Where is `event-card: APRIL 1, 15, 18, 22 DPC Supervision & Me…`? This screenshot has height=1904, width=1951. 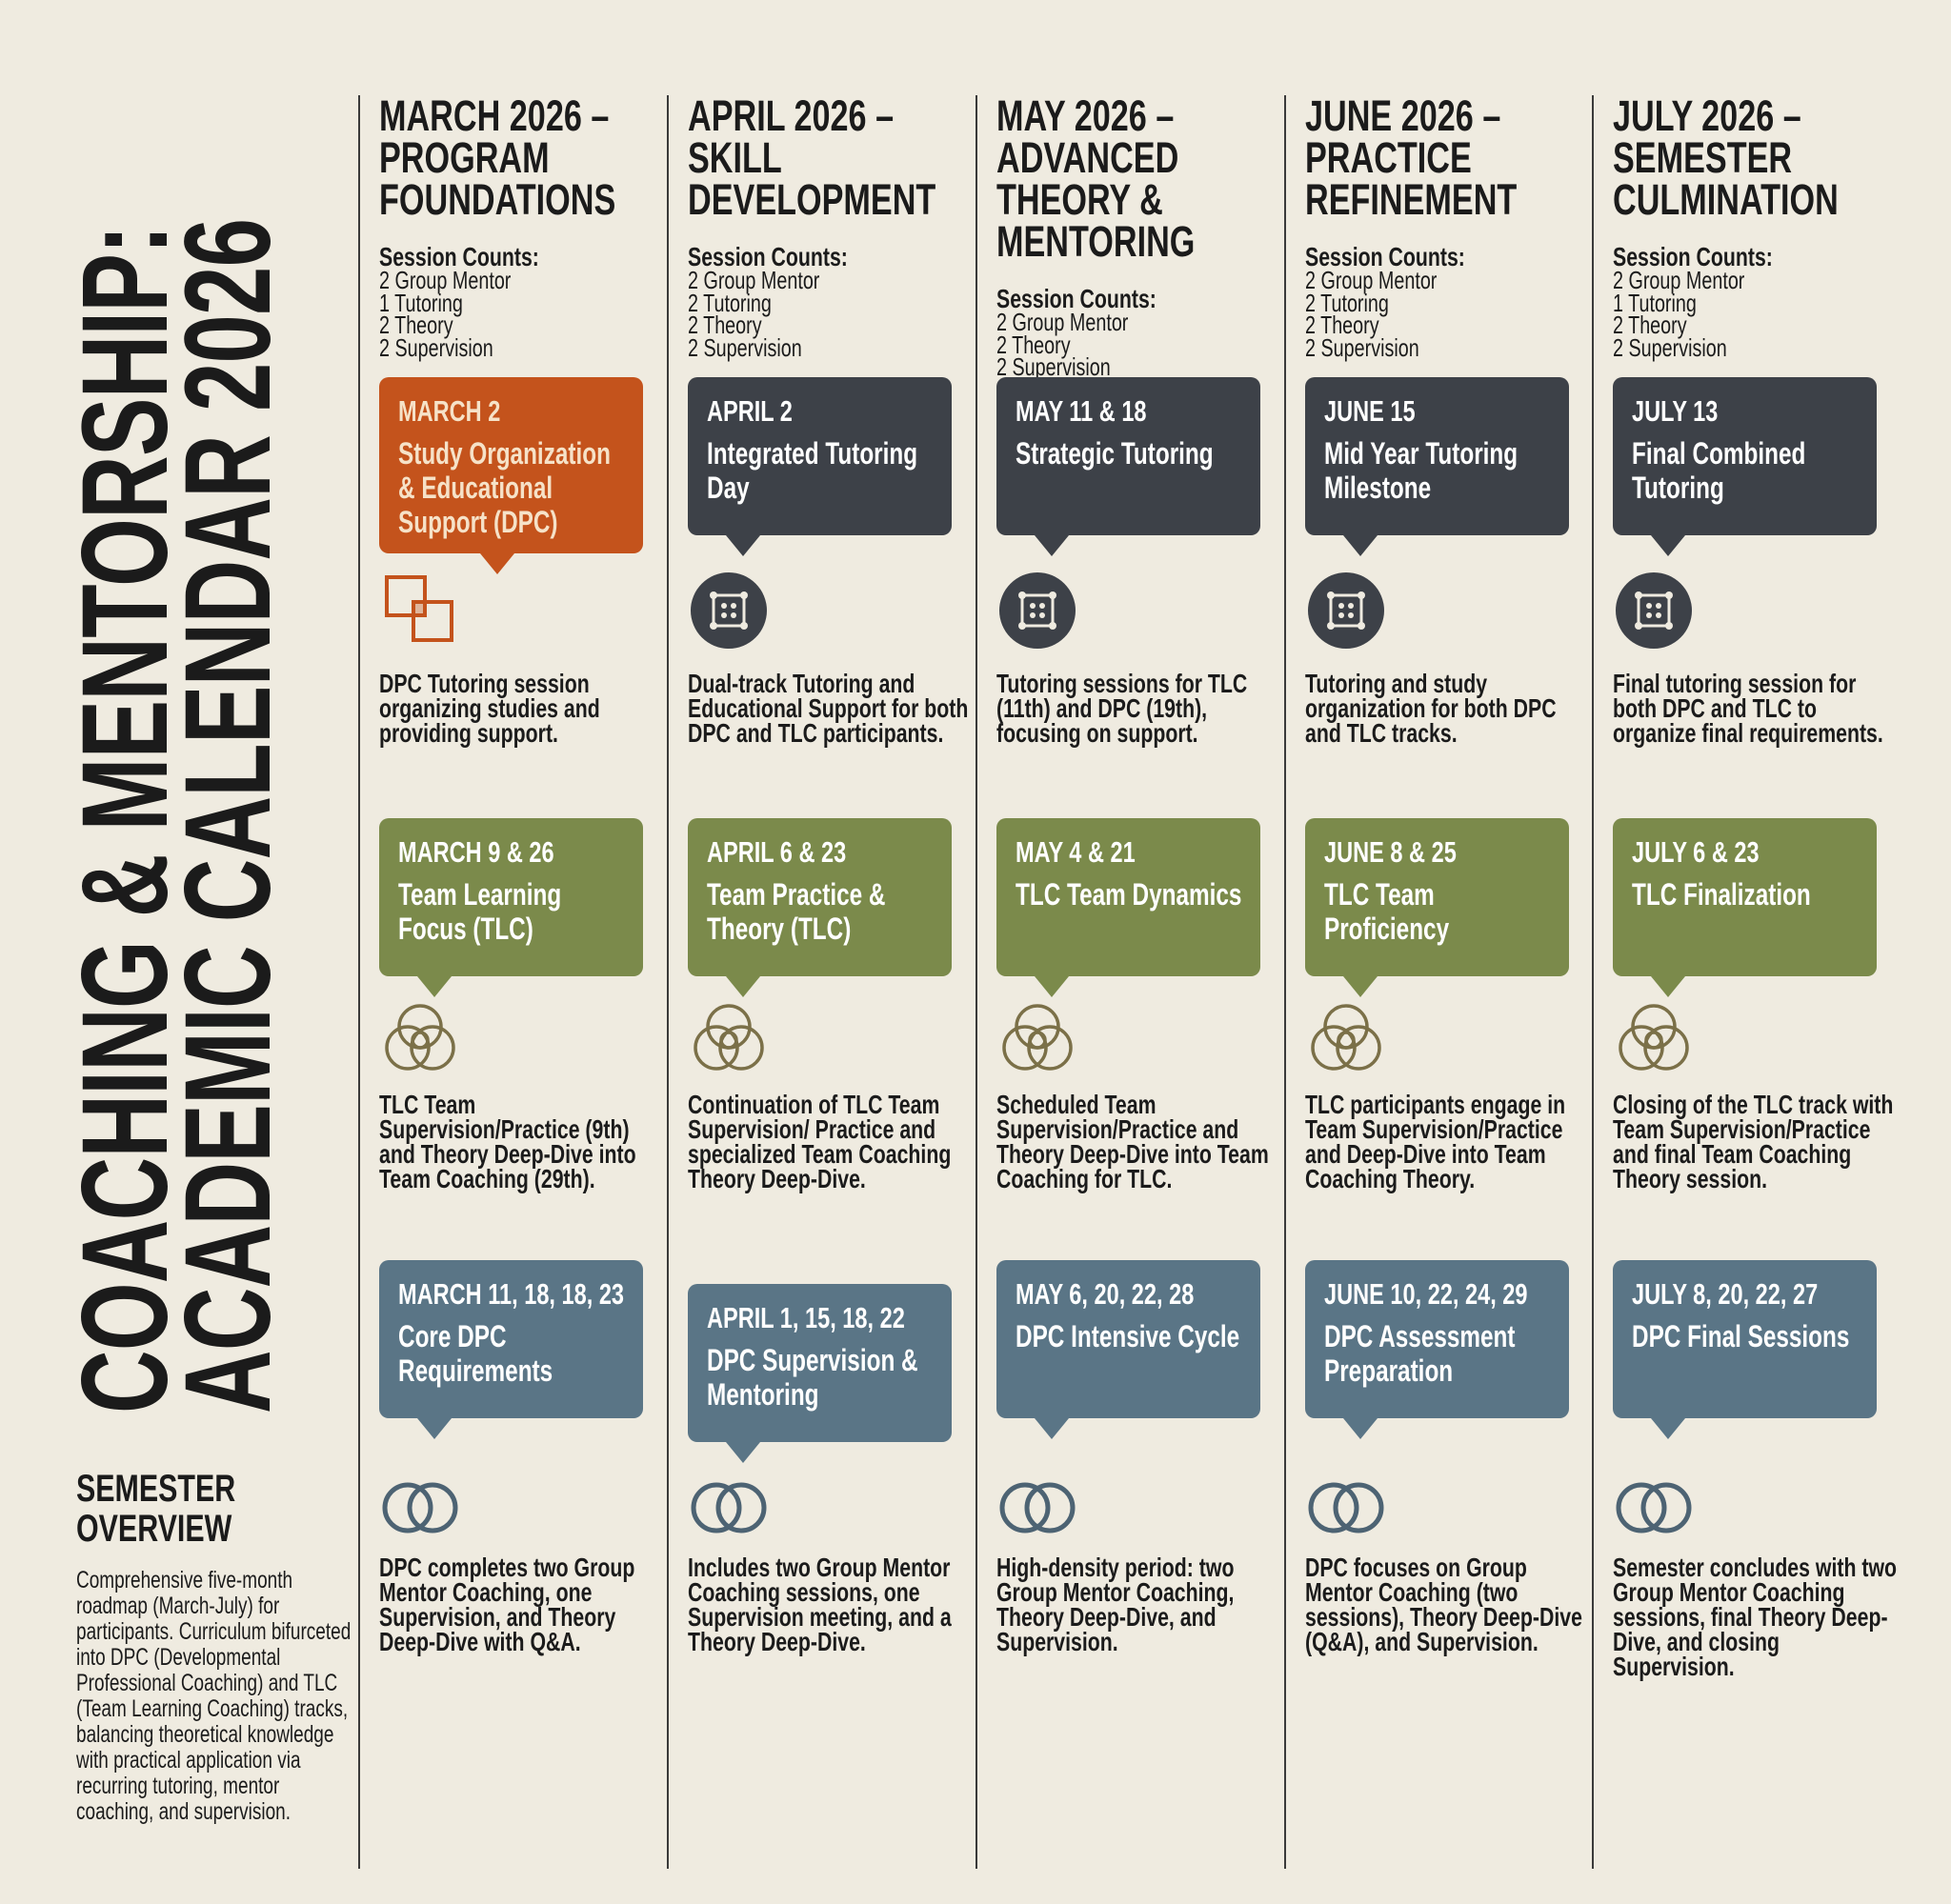
event-card: APRIL 1, 15, 18, 22 DPC Supervision & Me… is located at coordinates (820, 1374).